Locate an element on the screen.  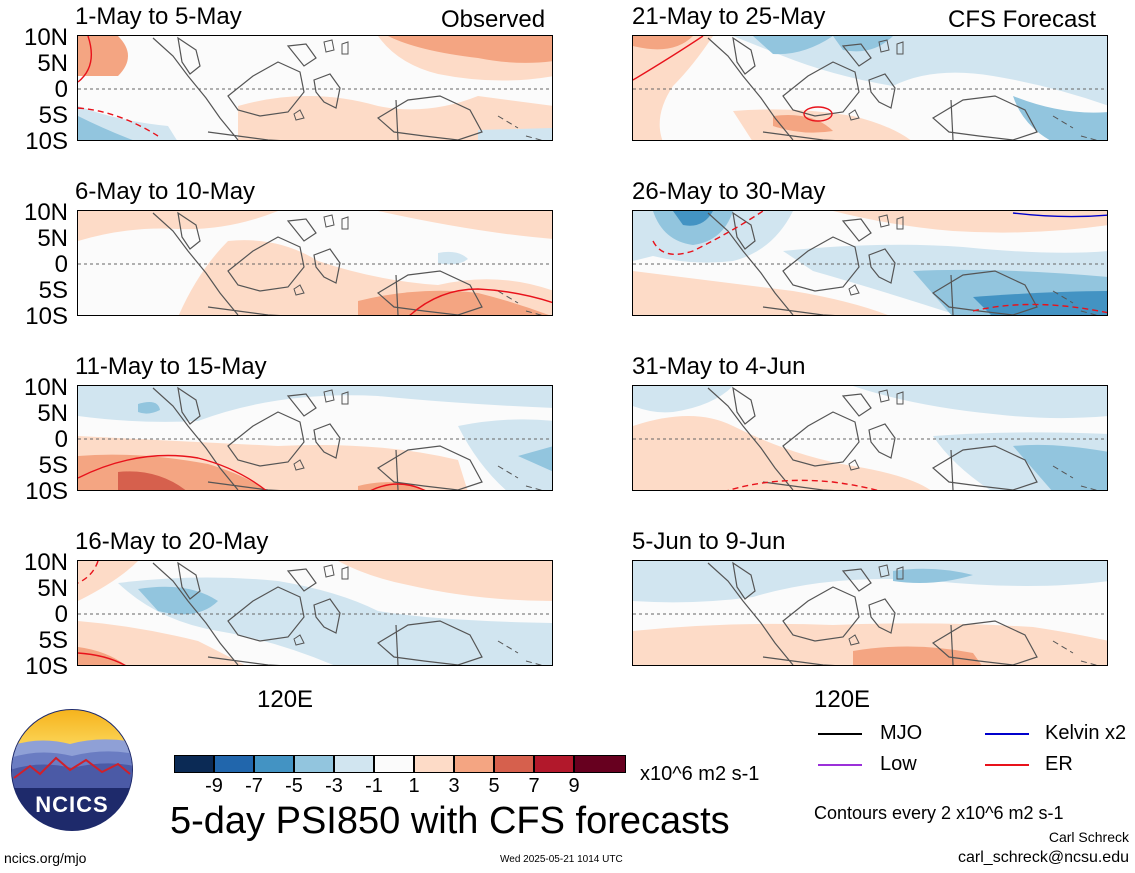
legend-label-mjo: MJO is located at coordinates (901, 733).